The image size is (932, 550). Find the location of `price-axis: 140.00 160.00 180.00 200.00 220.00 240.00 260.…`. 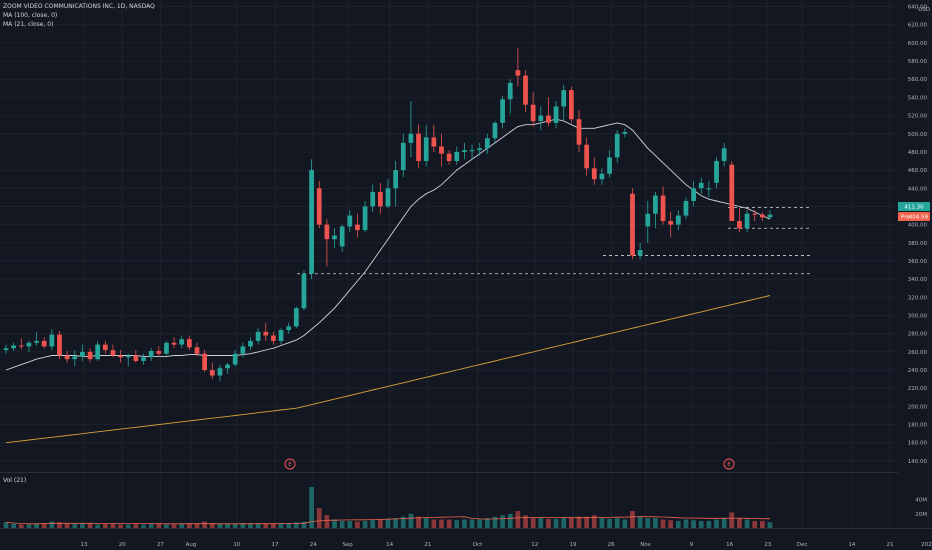

price-axis: 140.00 160.00 180.00 200.00 220.00 240.00 260.… is located at coordinates (918, 235).